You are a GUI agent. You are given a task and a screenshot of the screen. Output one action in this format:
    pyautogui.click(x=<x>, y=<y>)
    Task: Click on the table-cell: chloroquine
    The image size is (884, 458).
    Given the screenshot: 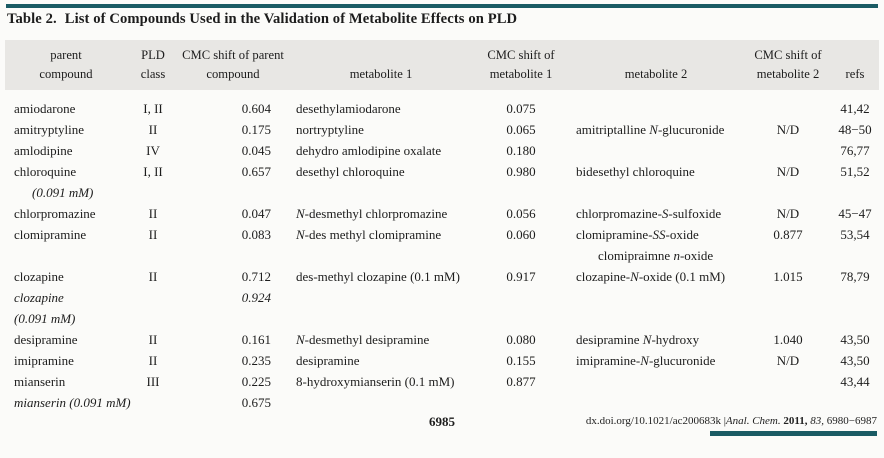 What is the action you would take?
    pyautogui.click(x=45, y=171)
    